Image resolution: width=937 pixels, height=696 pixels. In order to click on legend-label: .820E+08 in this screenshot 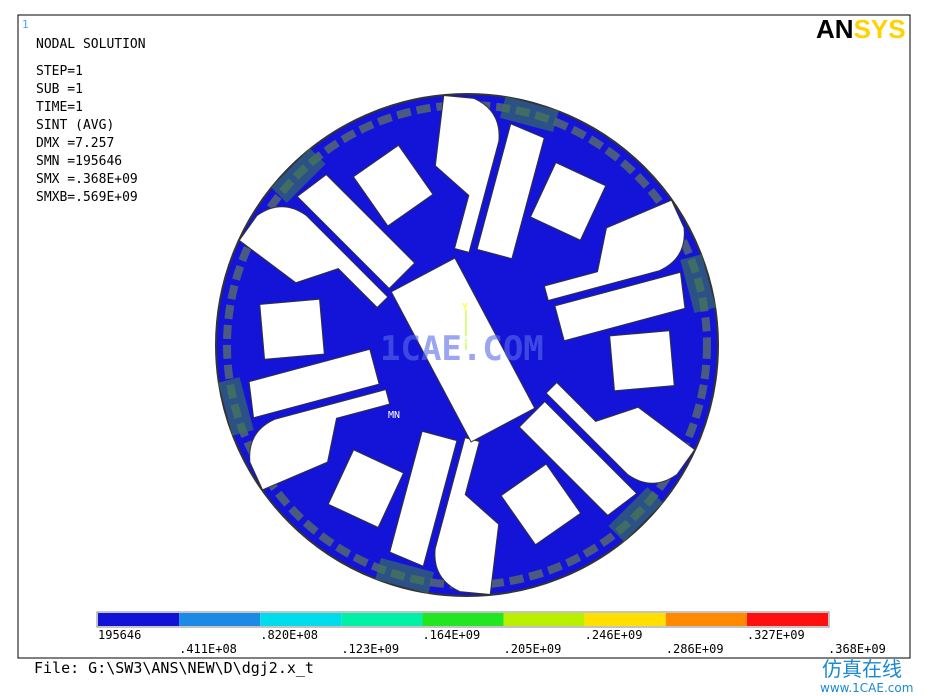, I will do `click(289, 635)`.